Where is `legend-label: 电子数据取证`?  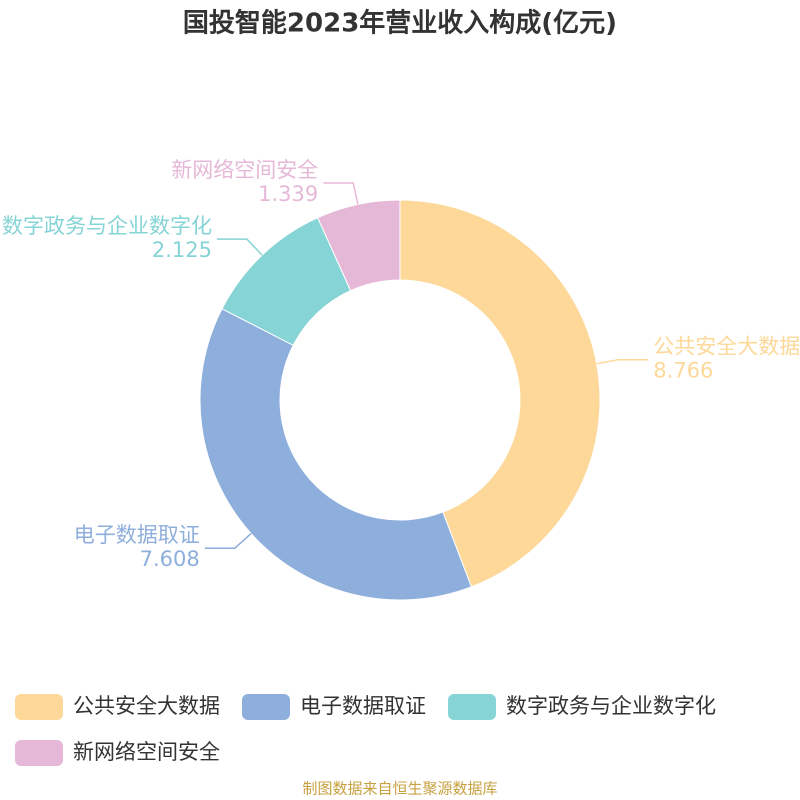 legend-label: 电子数据取证 is located at coordinates (363, 706).